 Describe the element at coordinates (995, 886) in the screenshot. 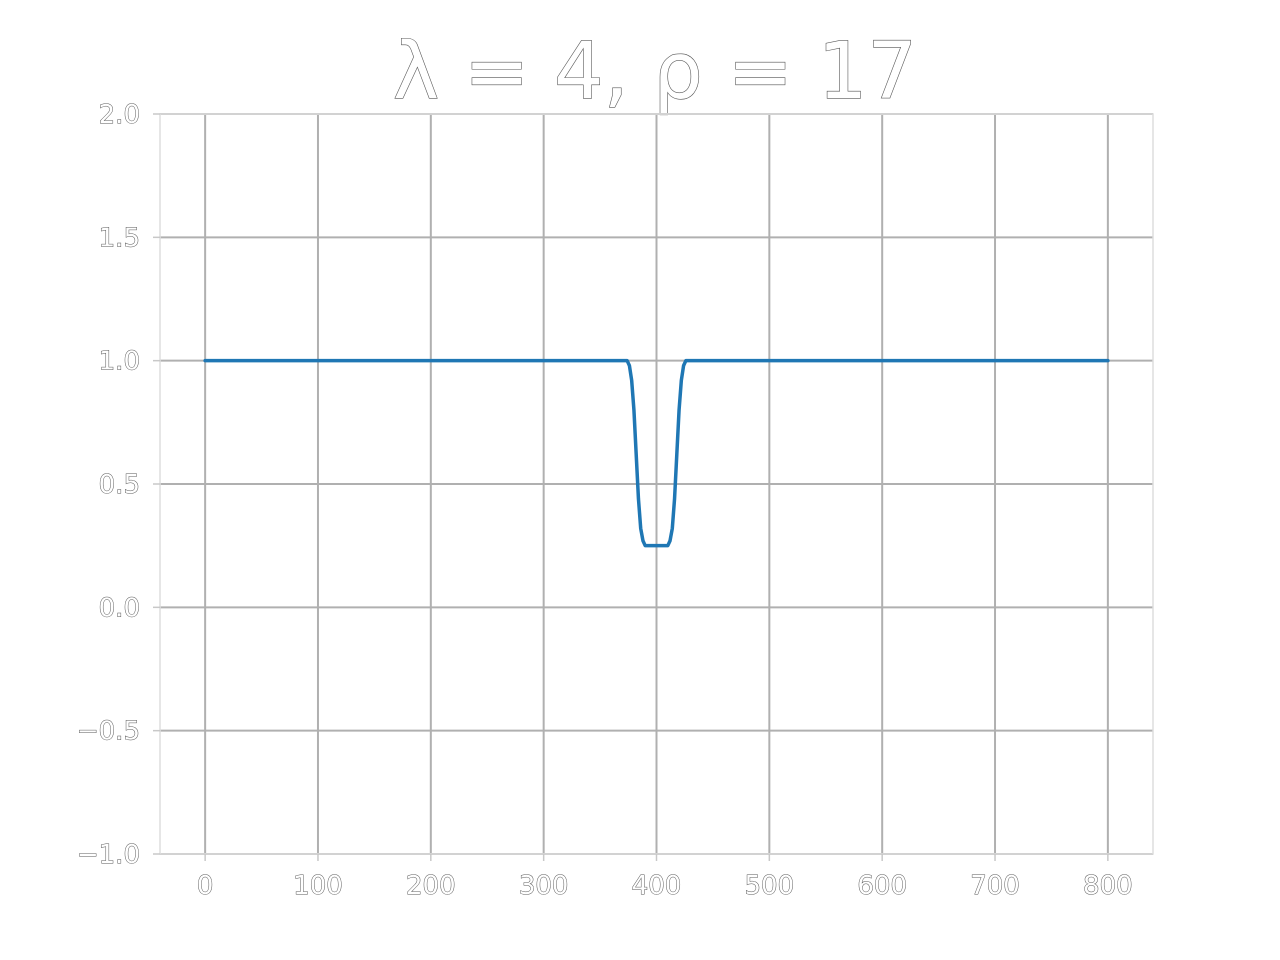

I see `x-tick-label: 700` at that location.